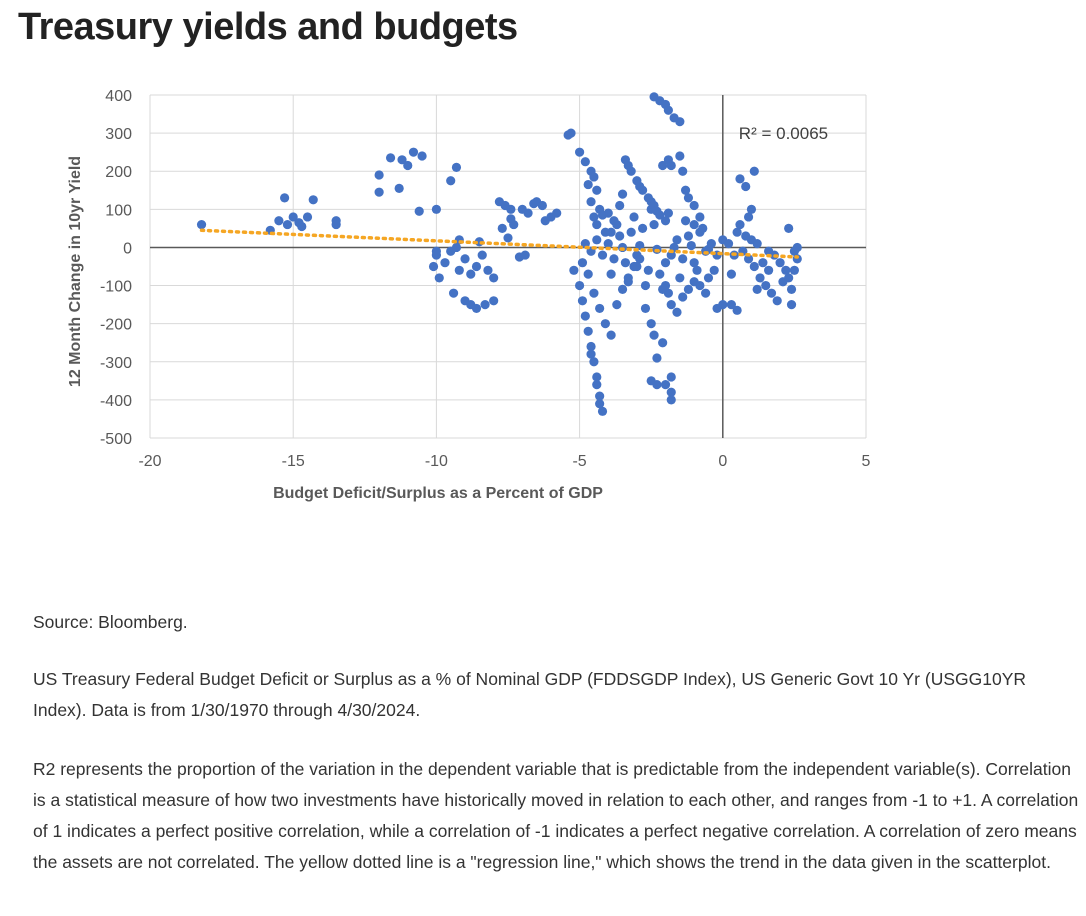  I want to click on x-tick-label: -15, so click(293, 461).